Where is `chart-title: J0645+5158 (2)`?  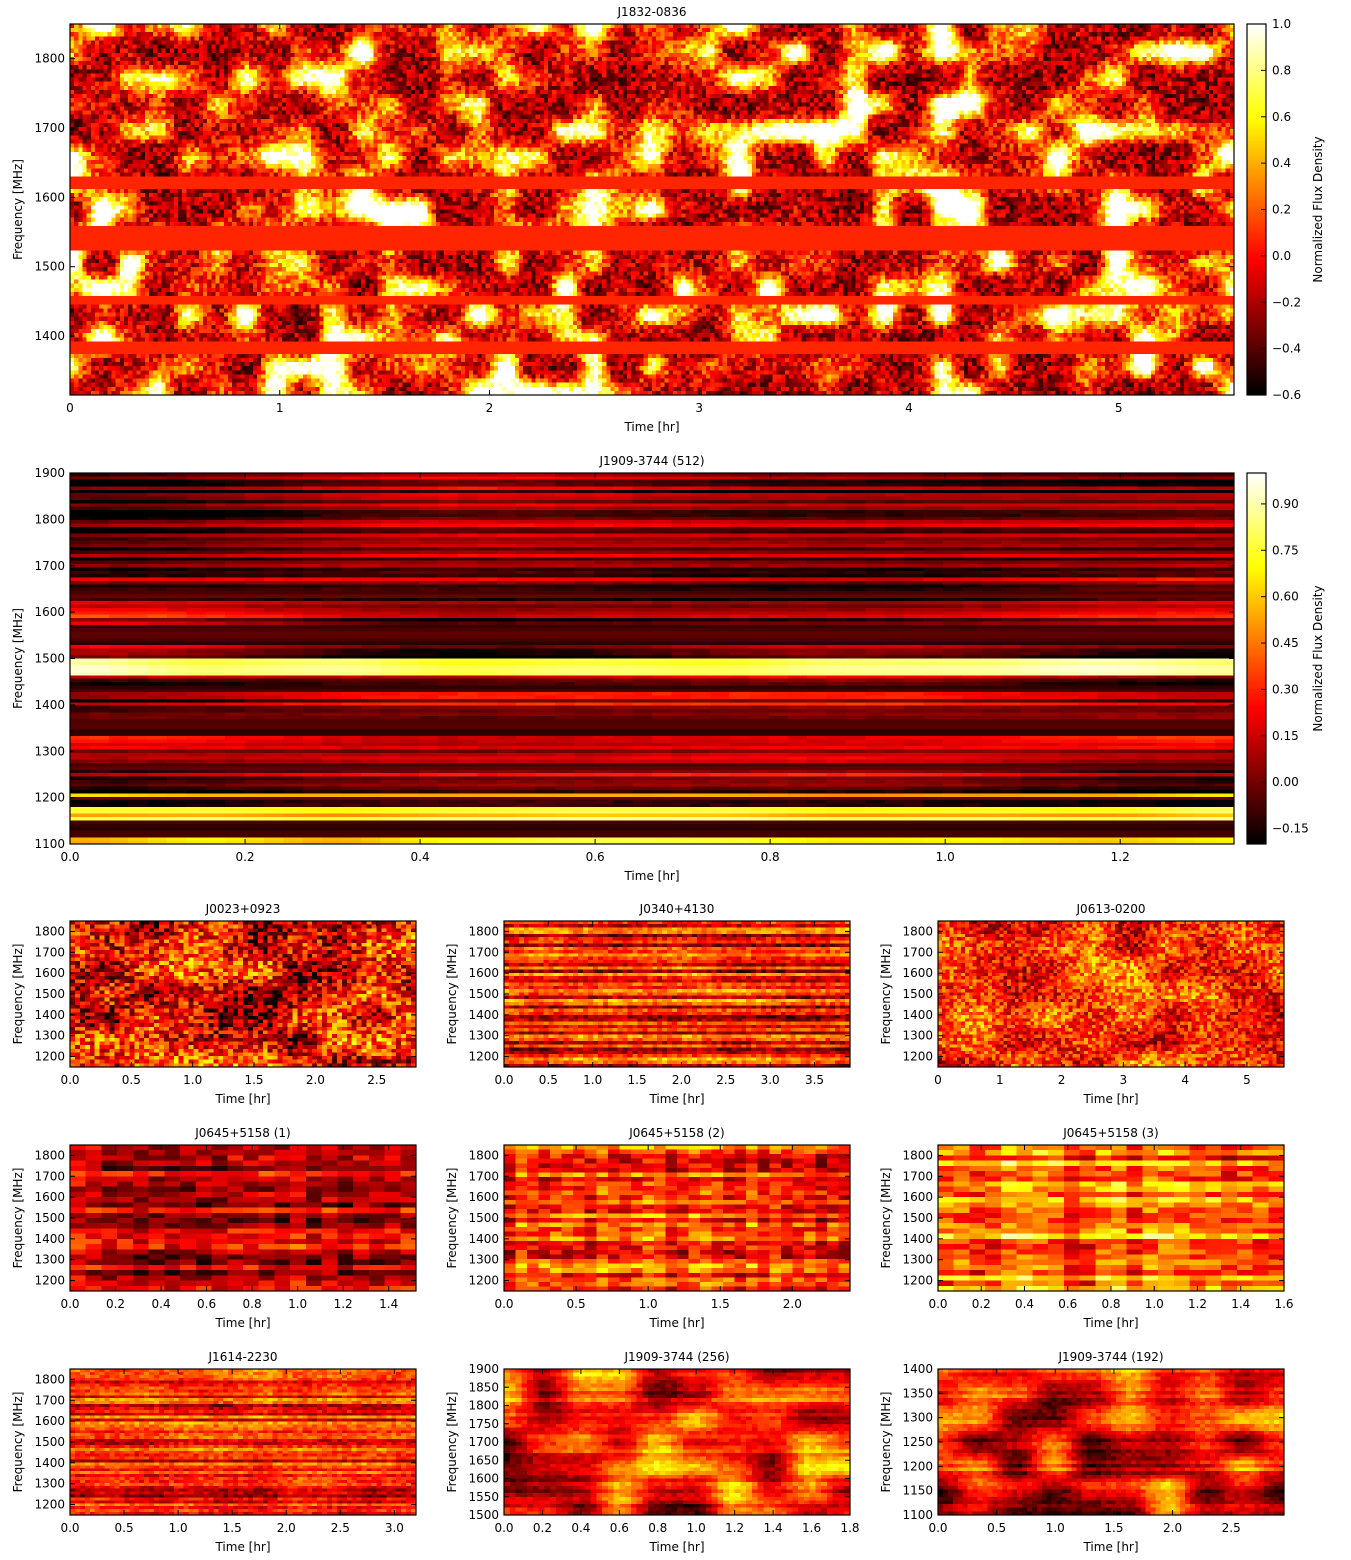
chart-title: J0645+5158 (2) is located at coordinates (676, 1133).